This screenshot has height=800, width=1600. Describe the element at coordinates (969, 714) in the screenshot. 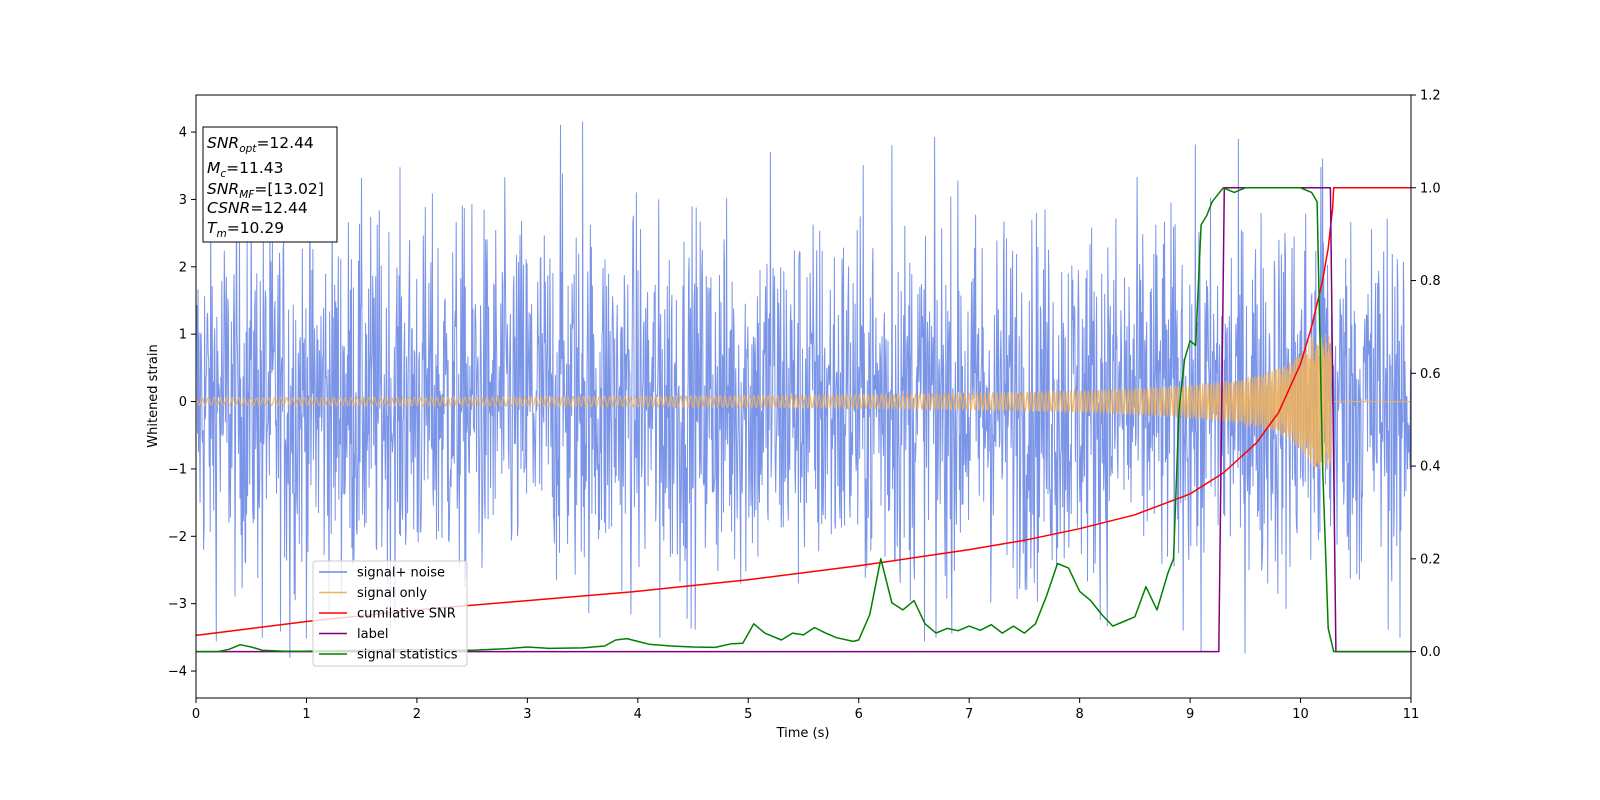

I see `x-tick-label: 7` at that location.